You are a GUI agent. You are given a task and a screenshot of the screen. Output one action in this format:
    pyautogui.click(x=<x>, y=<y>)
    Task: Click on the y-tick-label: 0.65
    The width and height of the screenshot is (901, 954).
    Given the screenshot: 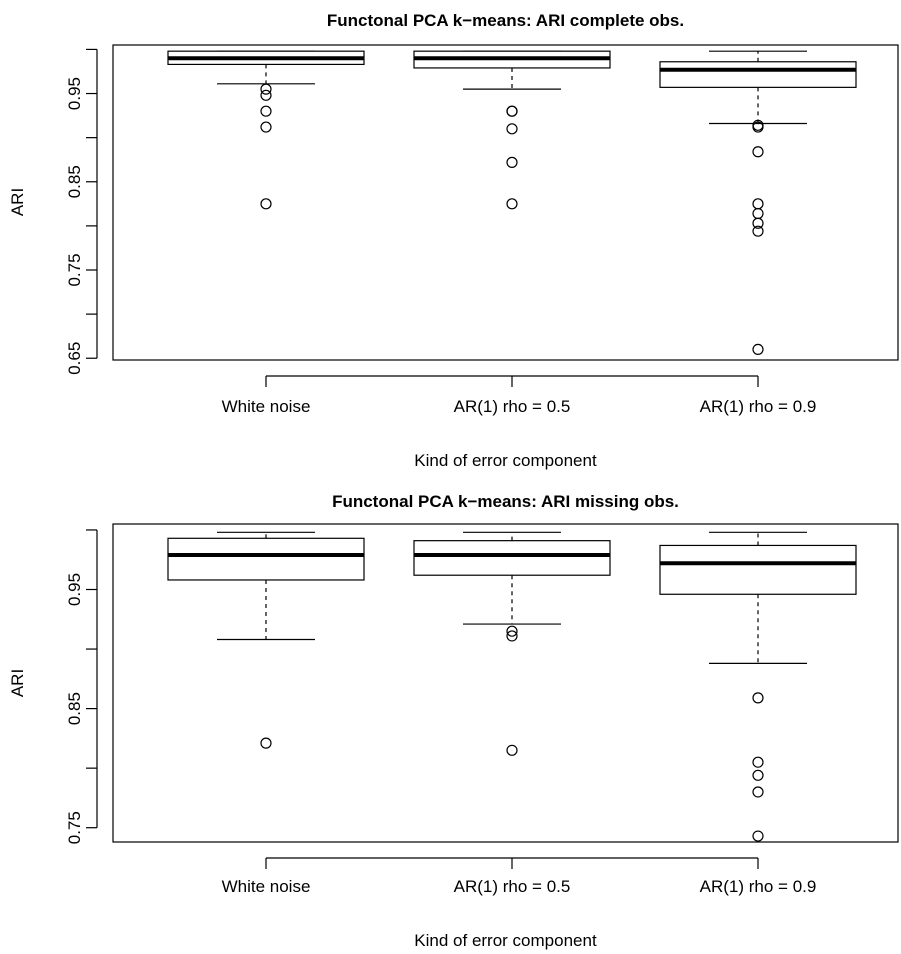 What is the action you would take?
    pyautogui.click(x=74, y=358)
    